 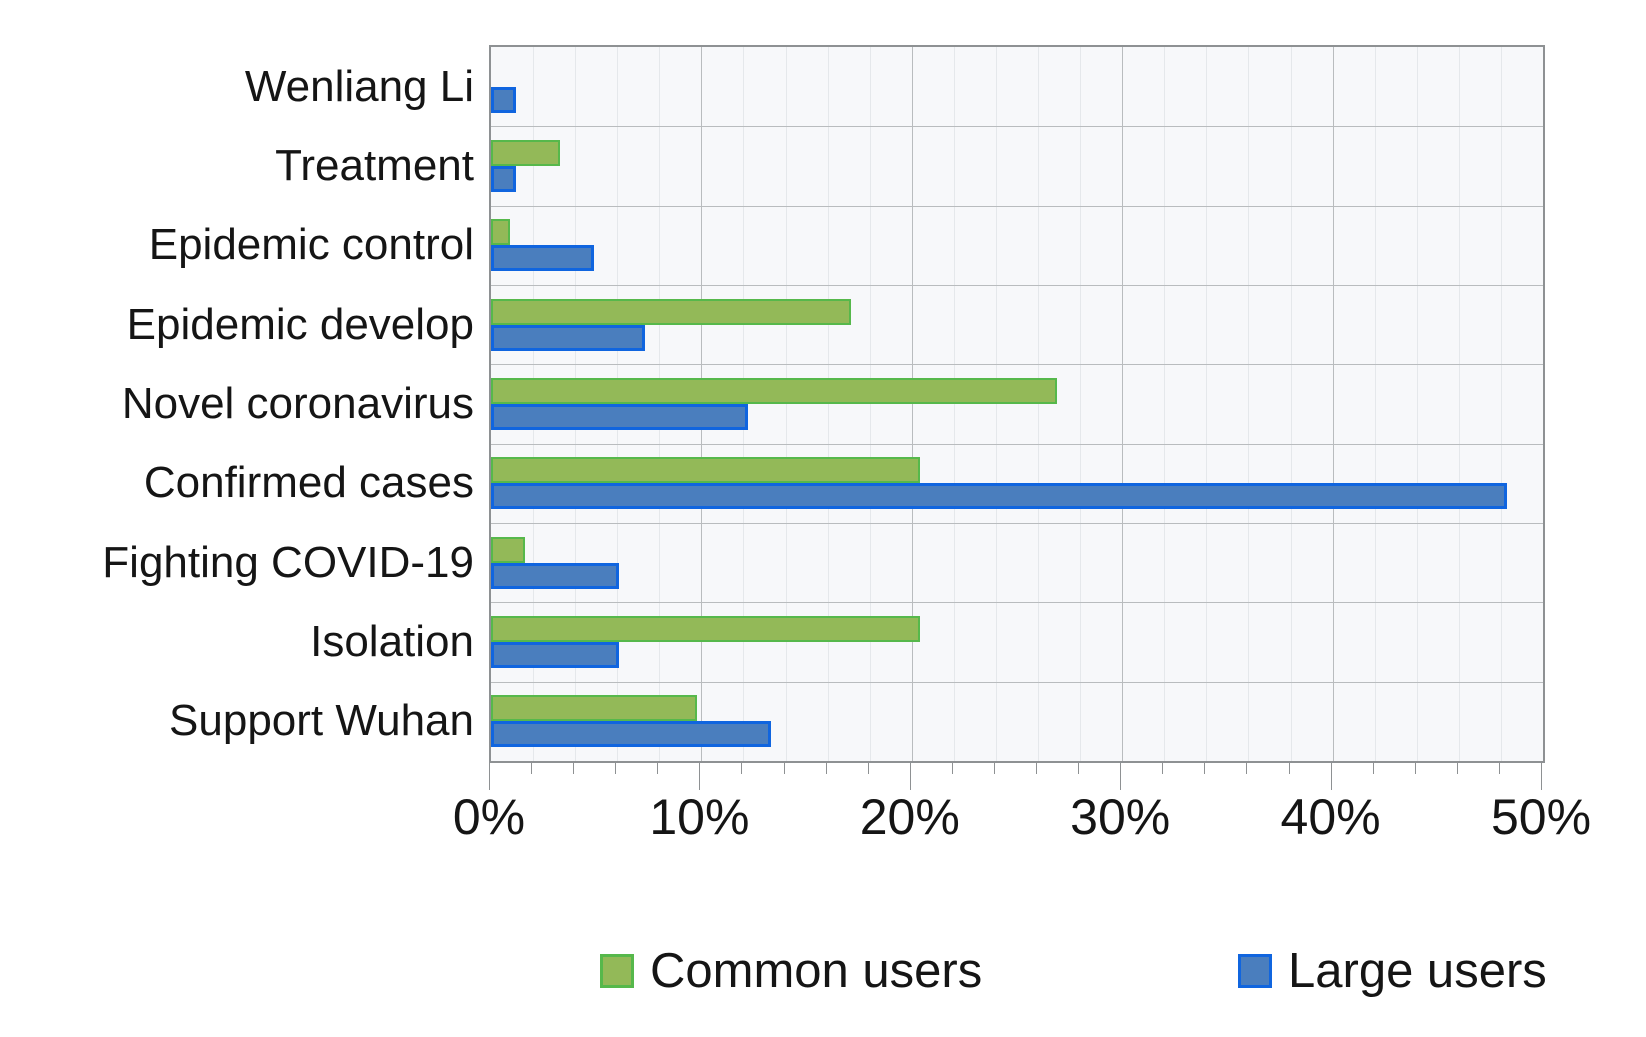 What do you see at coordinates (489, 817) in the screenshot?
I see `x-tick-label: 0%` at bounding box center [489, 817].